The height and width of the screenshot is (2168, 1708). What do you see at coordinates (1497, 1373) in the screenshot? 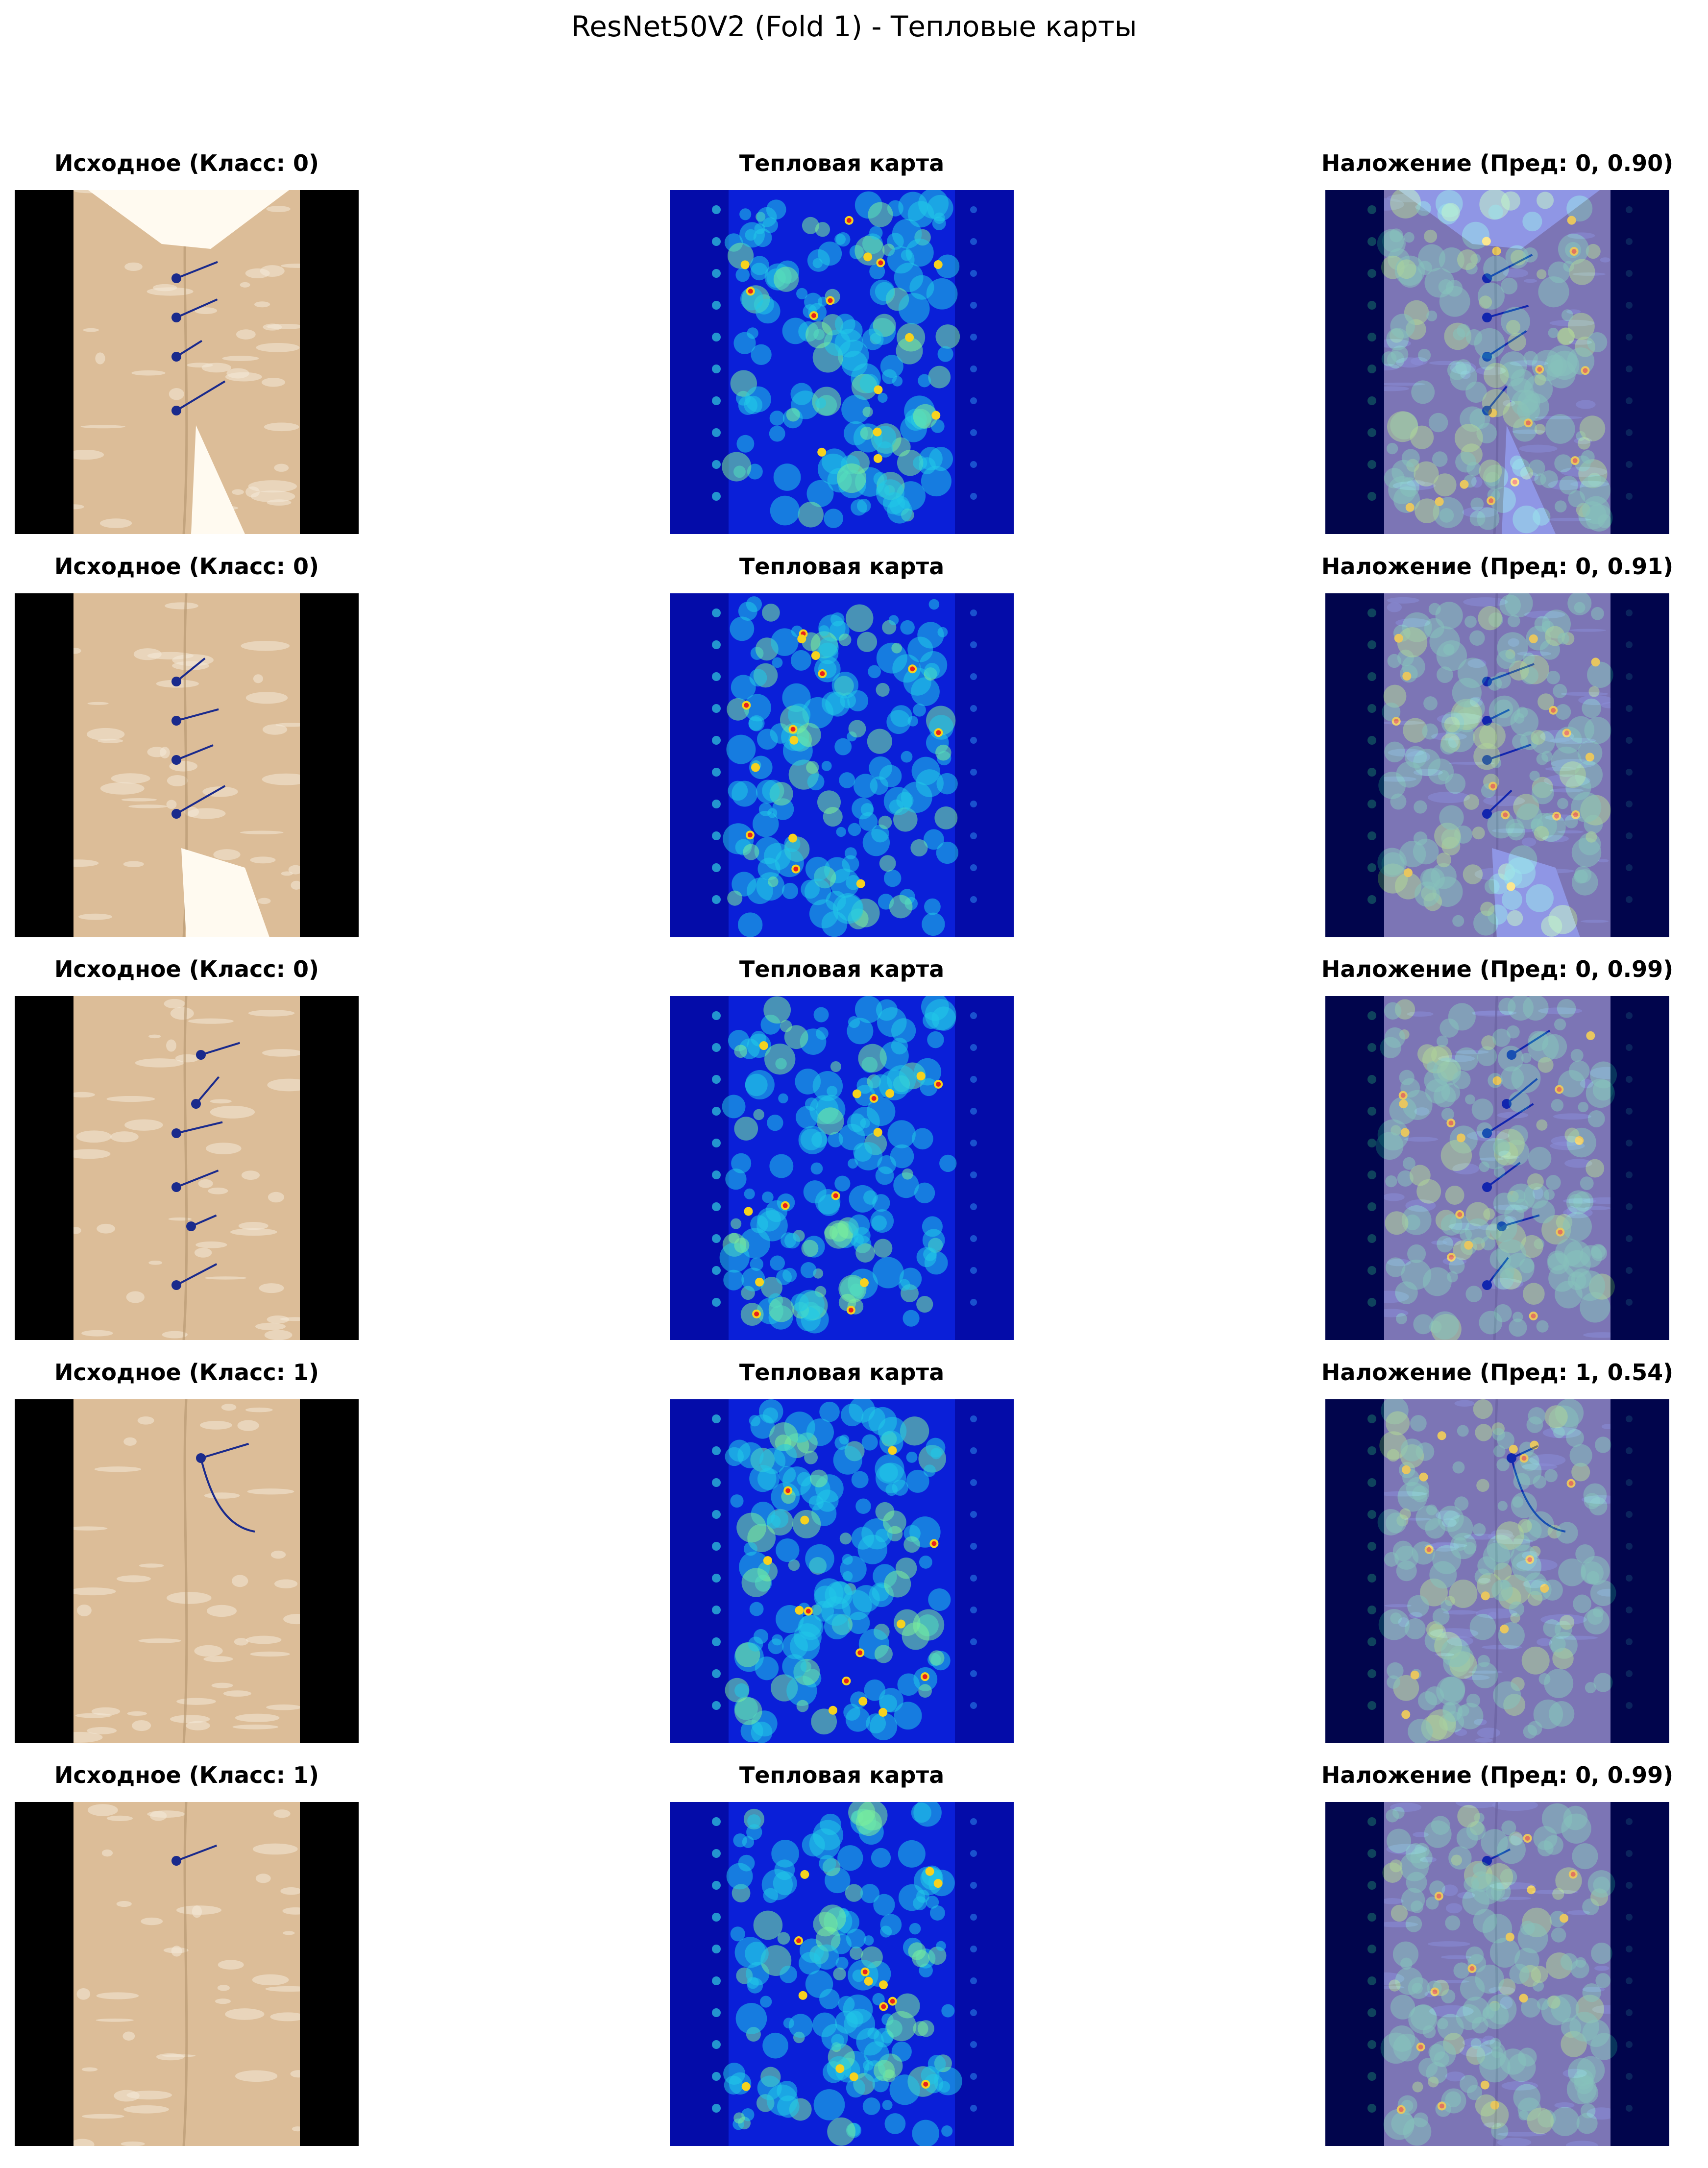
I see `overlay-title: Наложение (Пред: 1, 0.54)` at bounding box center [1497, 1373].